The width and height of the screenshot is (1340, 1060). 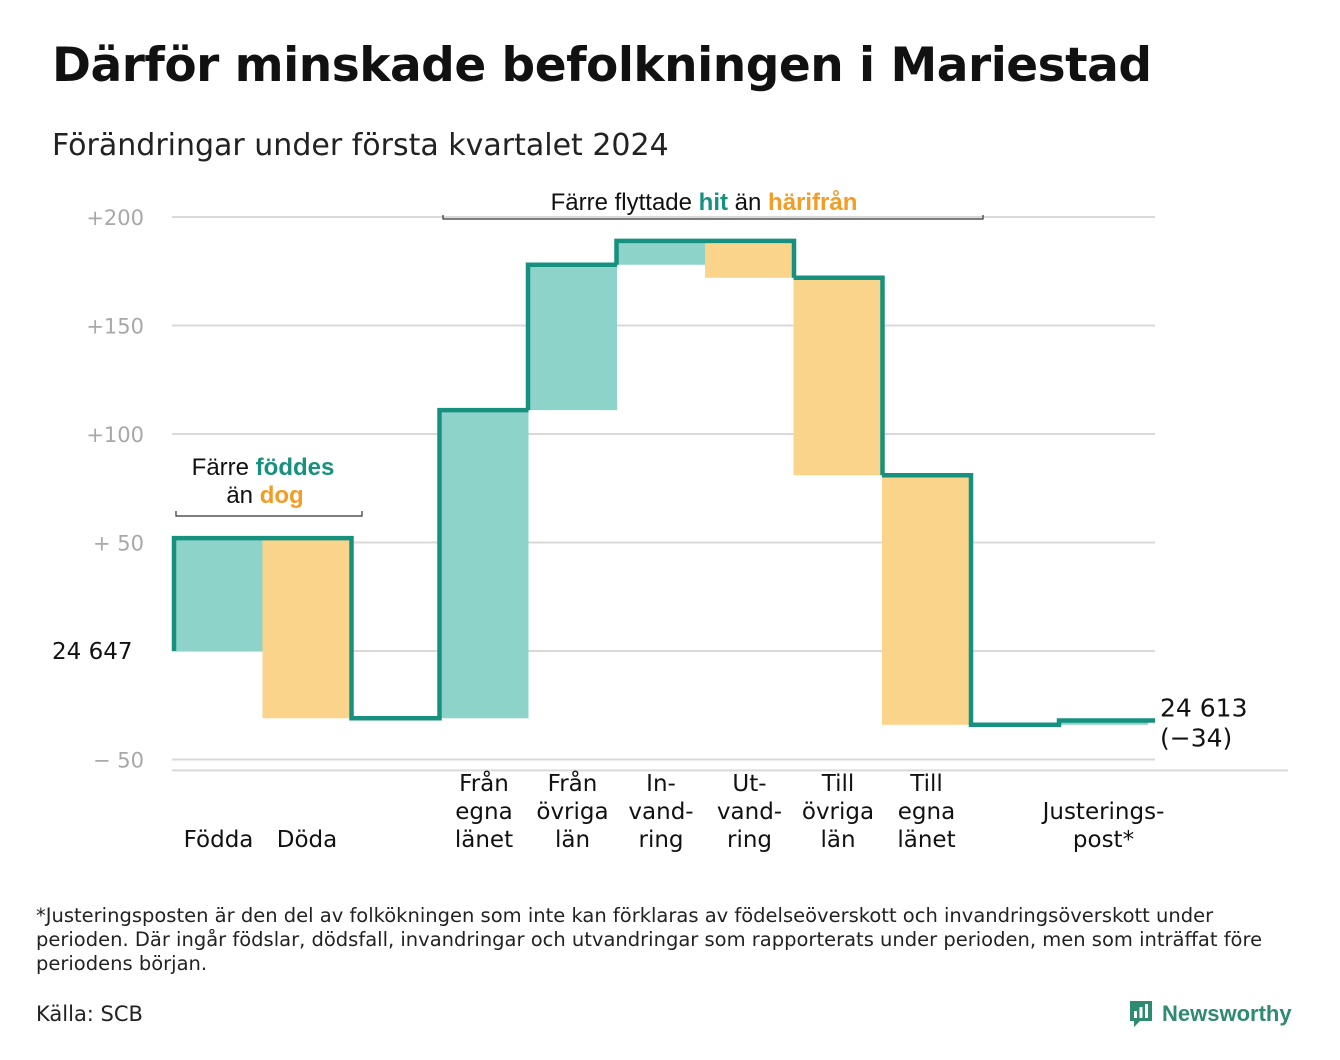 I want to click on y-tick-label: + 50, so click(x=118, y=544).